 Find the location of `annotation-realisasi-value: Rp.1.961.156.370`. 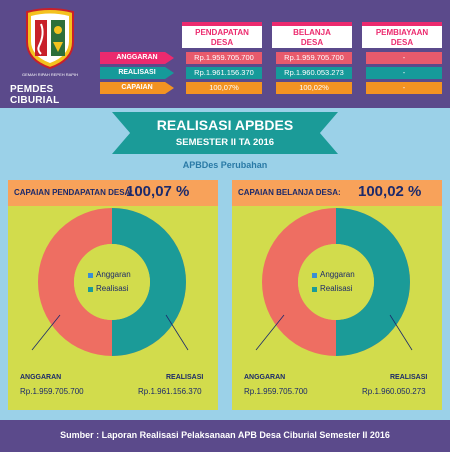

annotation-realisasi-value: Rp.1.961.156.370 is located at coordinates (170, 391).